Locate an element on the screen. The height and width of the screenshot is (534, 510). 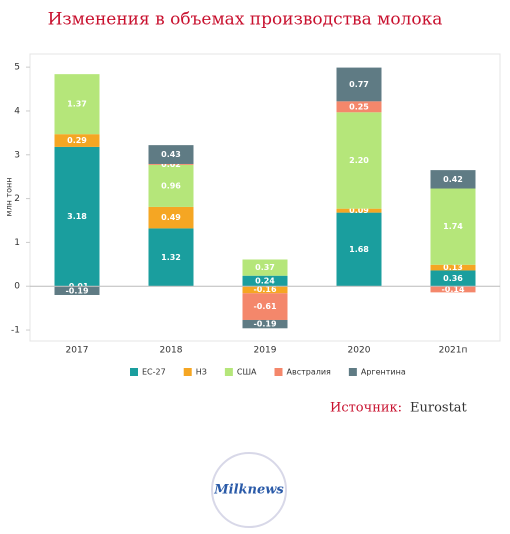
y-tick-label: 2 is located at coordinates (17, 199).